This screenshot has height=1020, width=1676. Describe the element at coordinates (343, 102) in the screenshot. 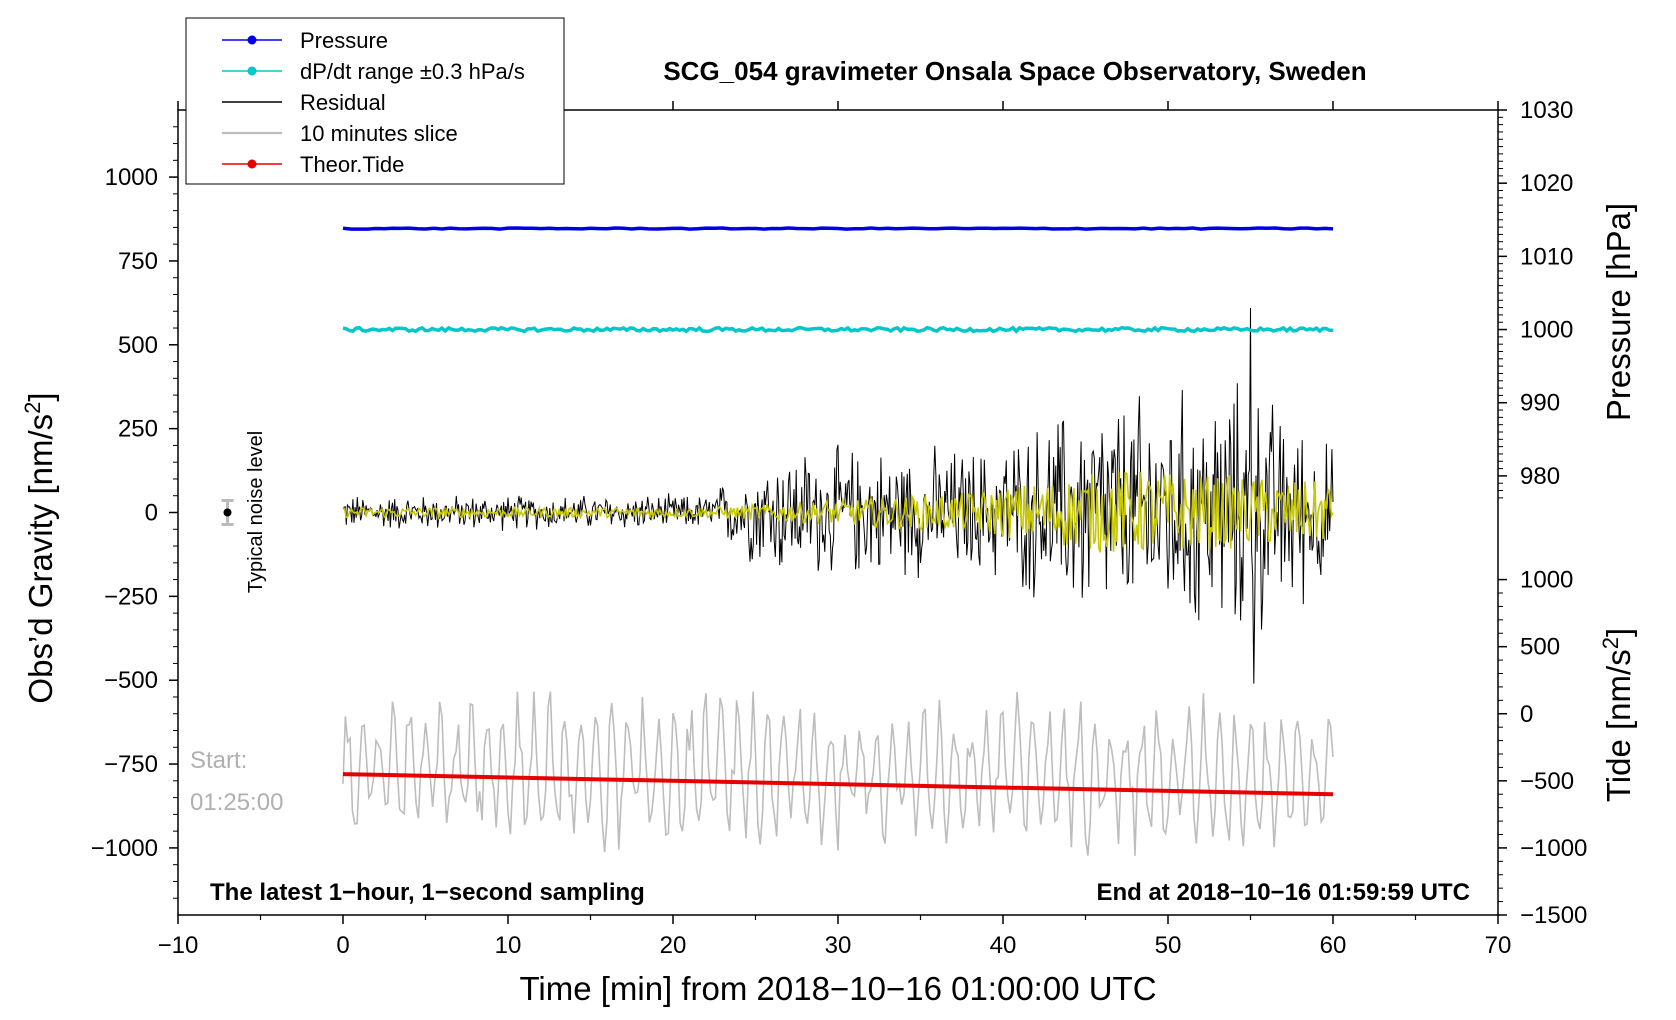

I see `legend-label: Residual` at that location.